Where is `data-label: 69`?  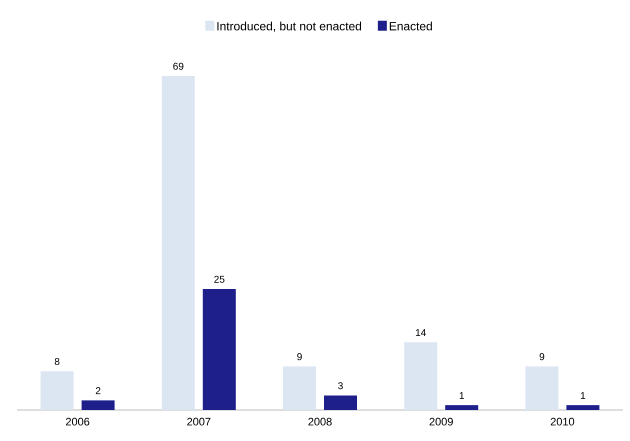
data-label: 69 is located at coordinates (178, 66).